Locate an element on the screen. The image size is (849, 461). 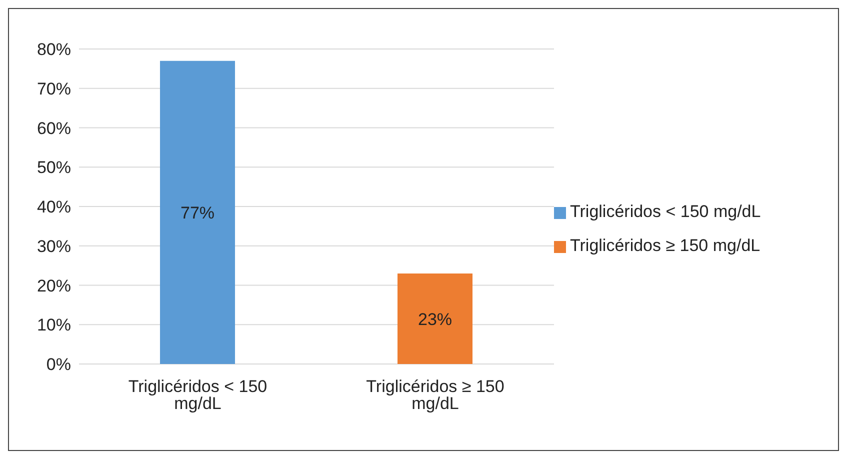
data-label: 23% is located at coordinates (435, 319).